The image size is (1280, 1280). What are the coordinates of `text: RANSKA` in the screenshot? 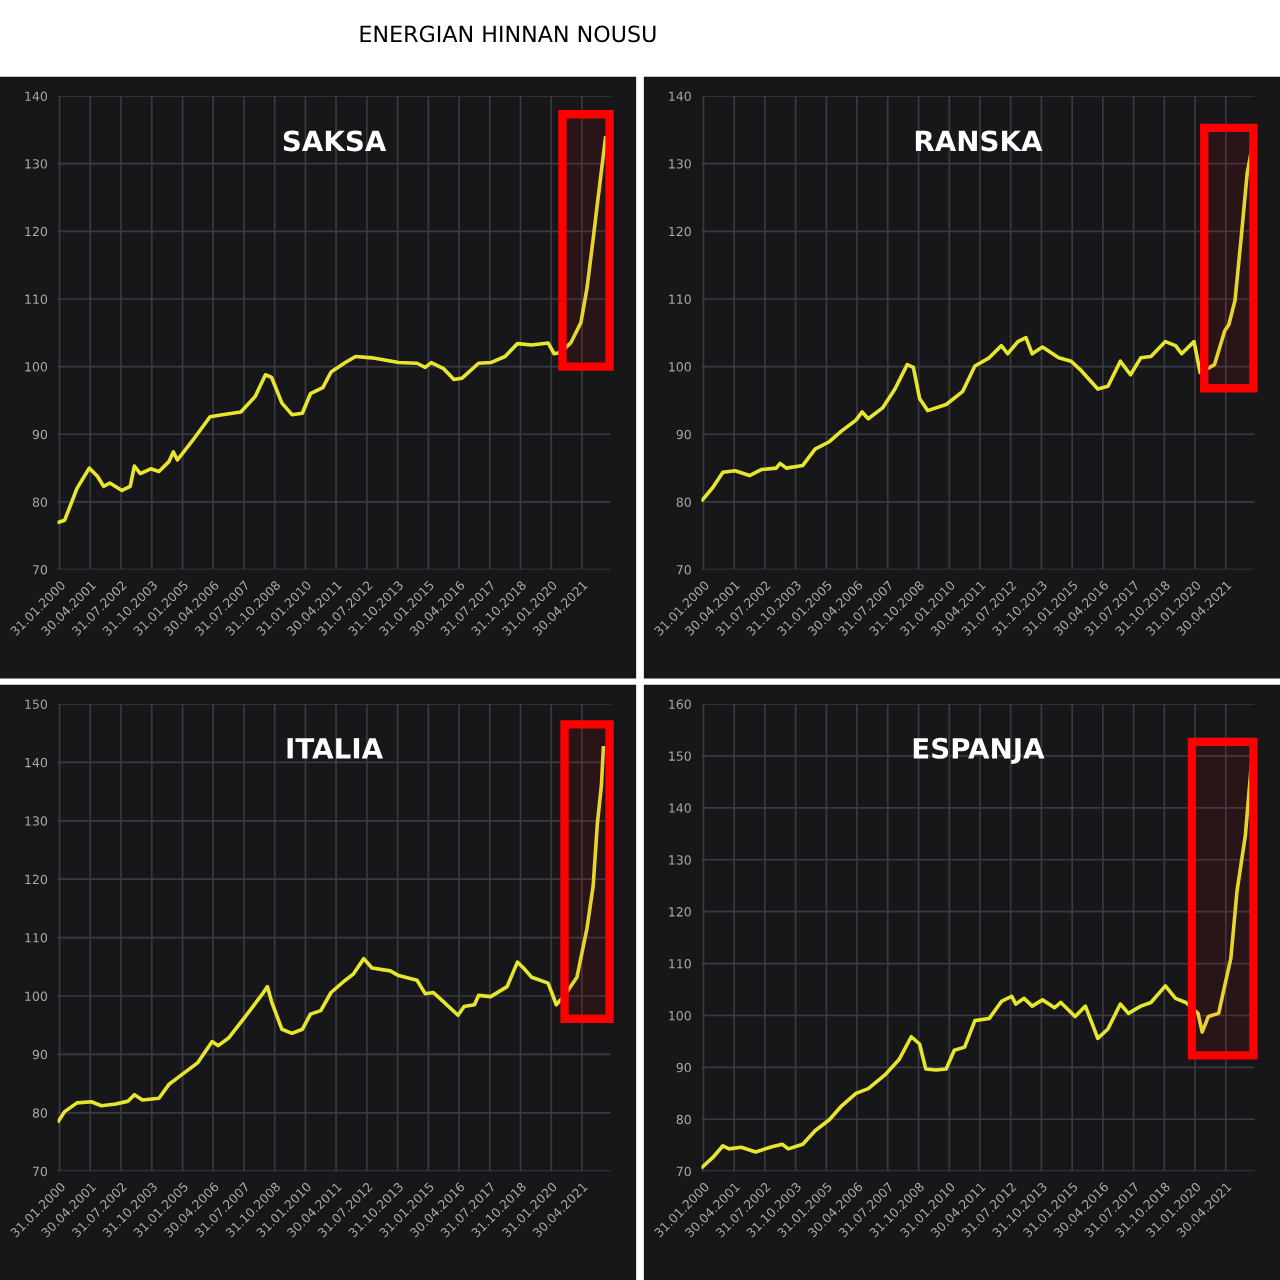 It's located at (979, 141).